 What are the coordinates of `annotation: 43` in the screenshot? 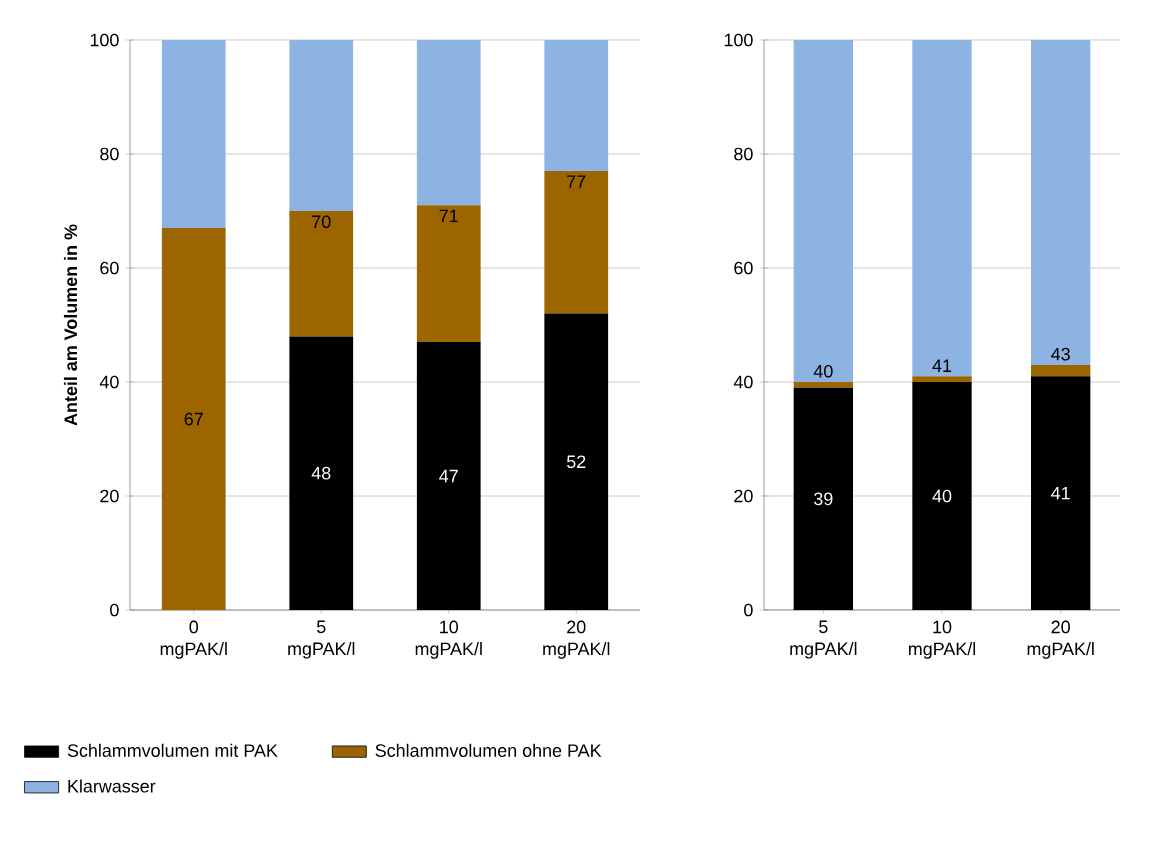 It's located at (1060, 354).